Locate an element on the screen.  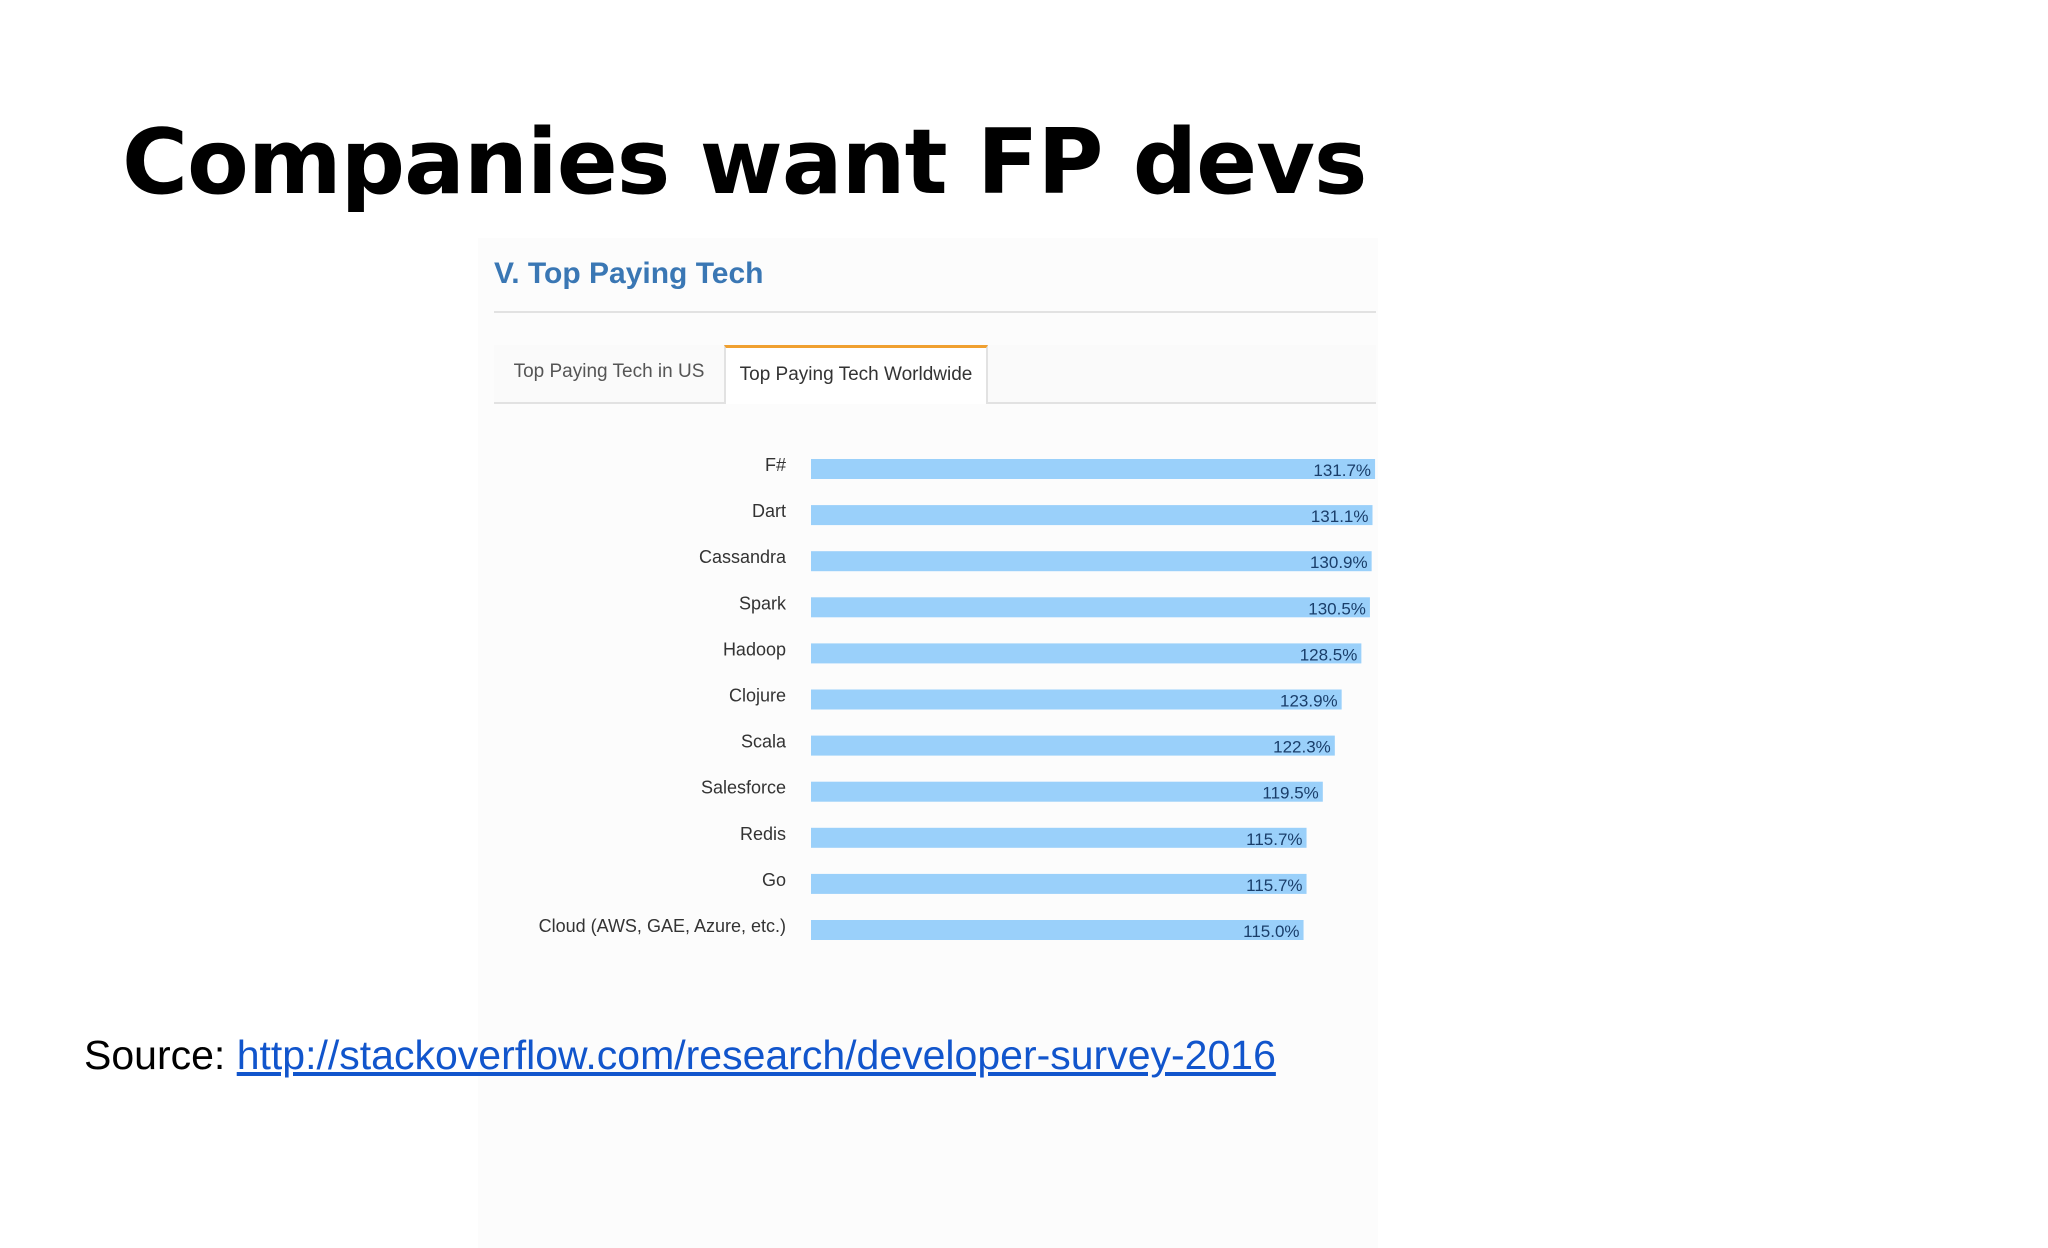
category-label: Dart is located at coordinates (769, 511).